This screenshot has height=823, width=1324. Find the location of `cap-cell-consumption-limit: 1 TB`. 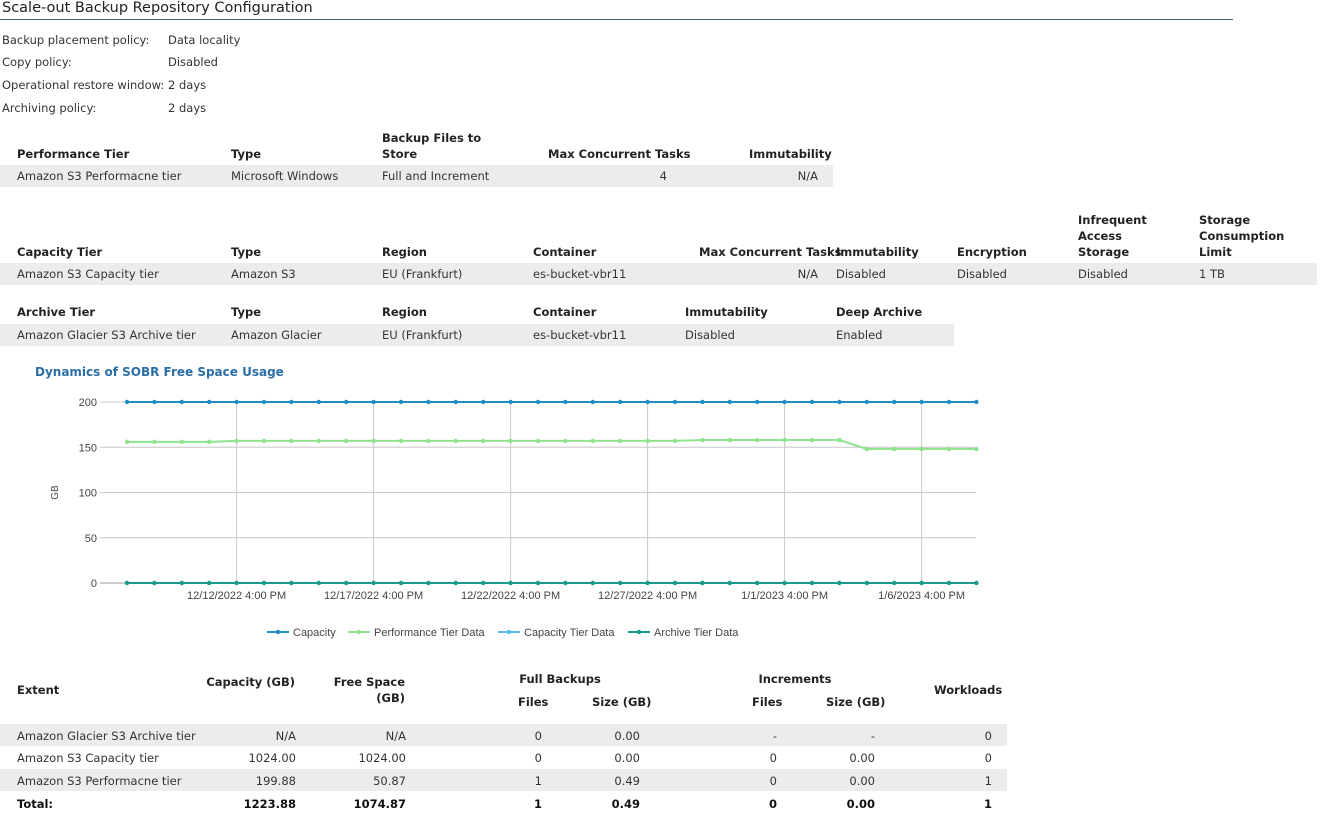

cap-cell-consumption-limit: 1 TB is located at coordinates (1212, 274).